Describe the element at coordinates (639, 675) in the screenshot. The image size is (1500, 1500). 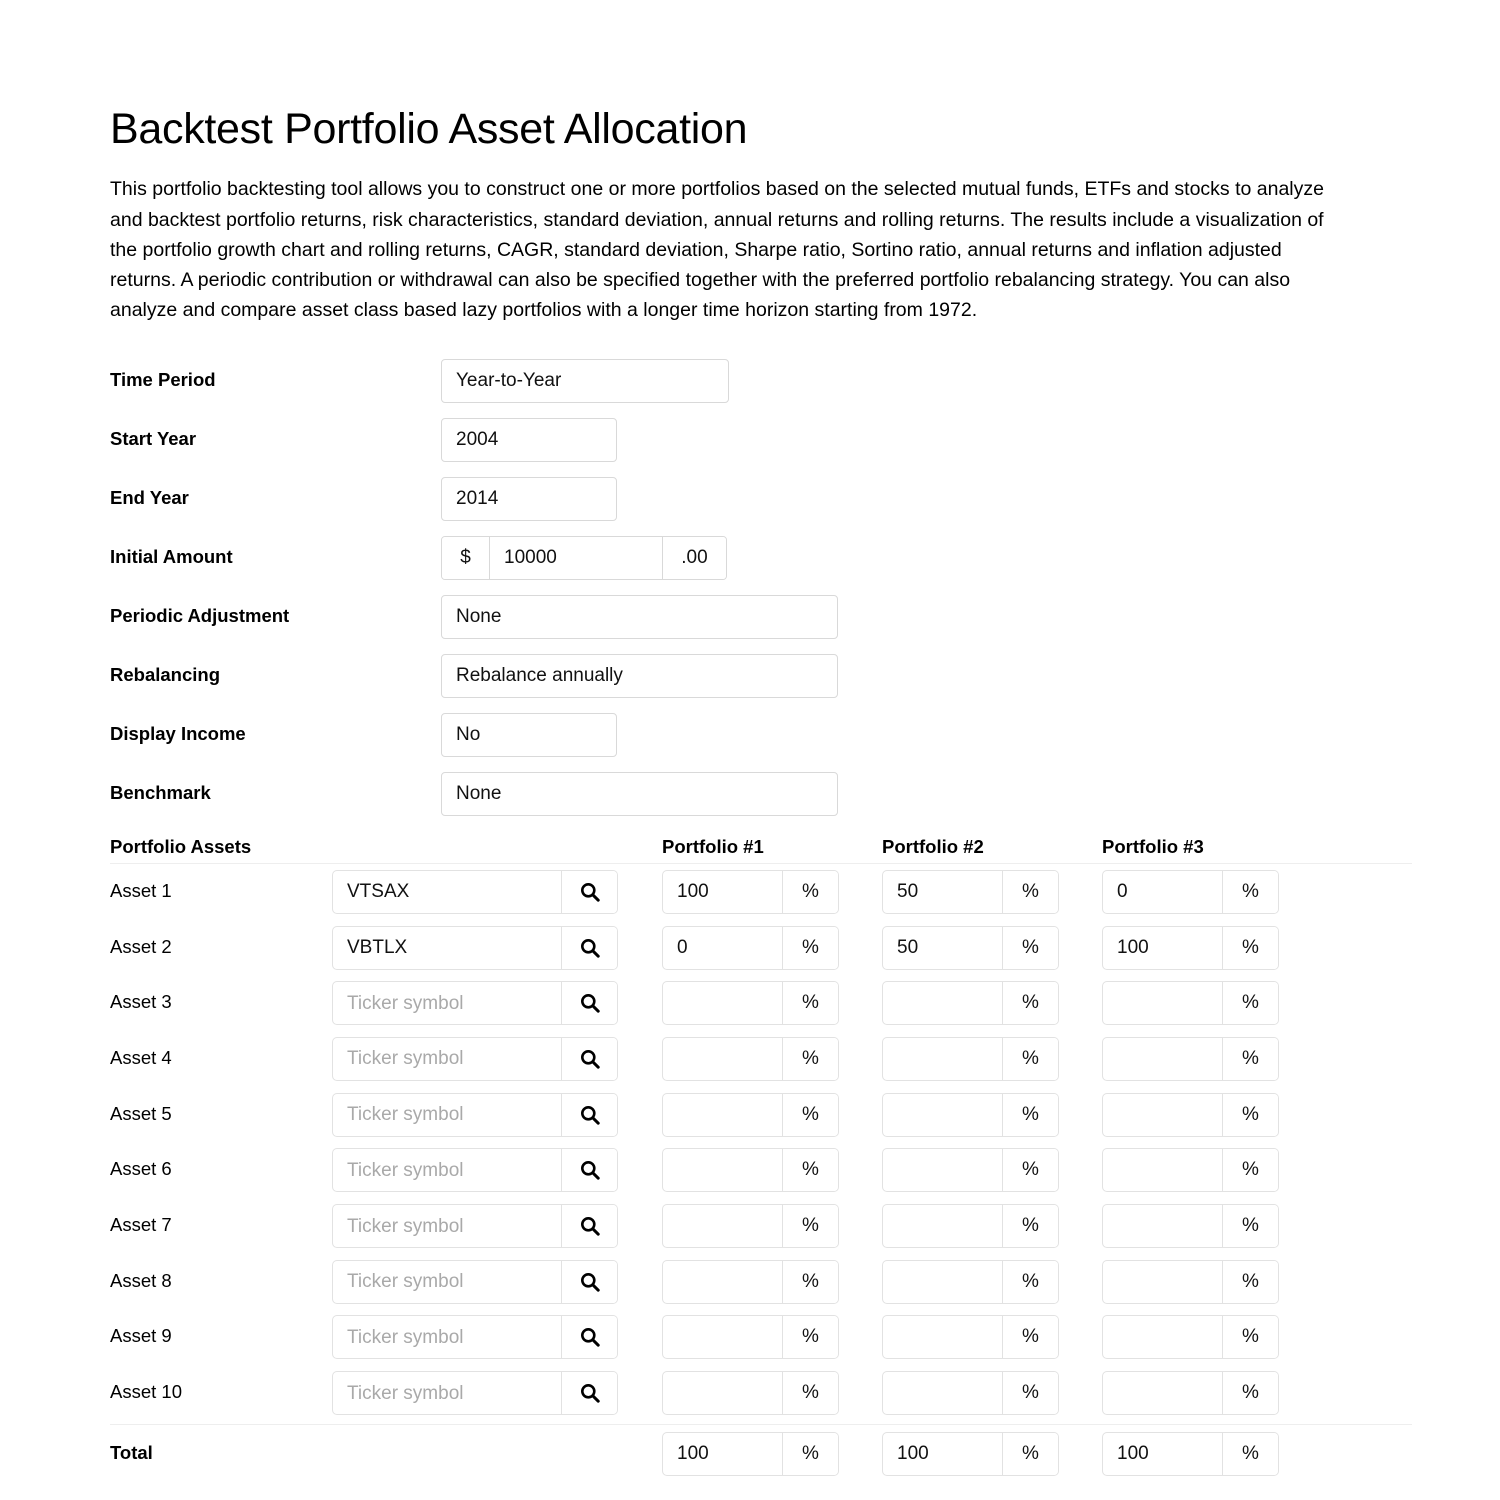
I see `rebalancing-select: Rebalance annually` at that location.